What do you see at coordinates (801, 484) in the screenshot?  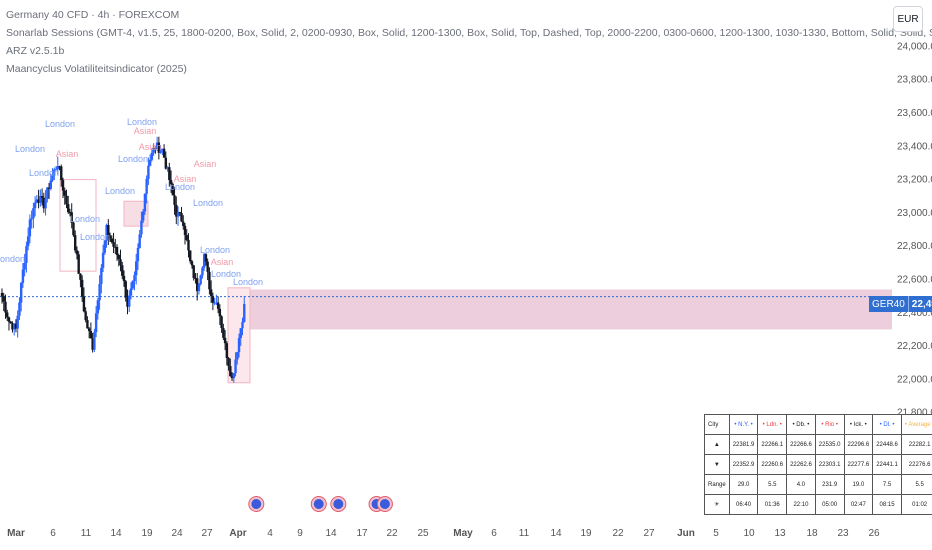 I see `stats-cell: 4.0` at bounding box center [801, 484].